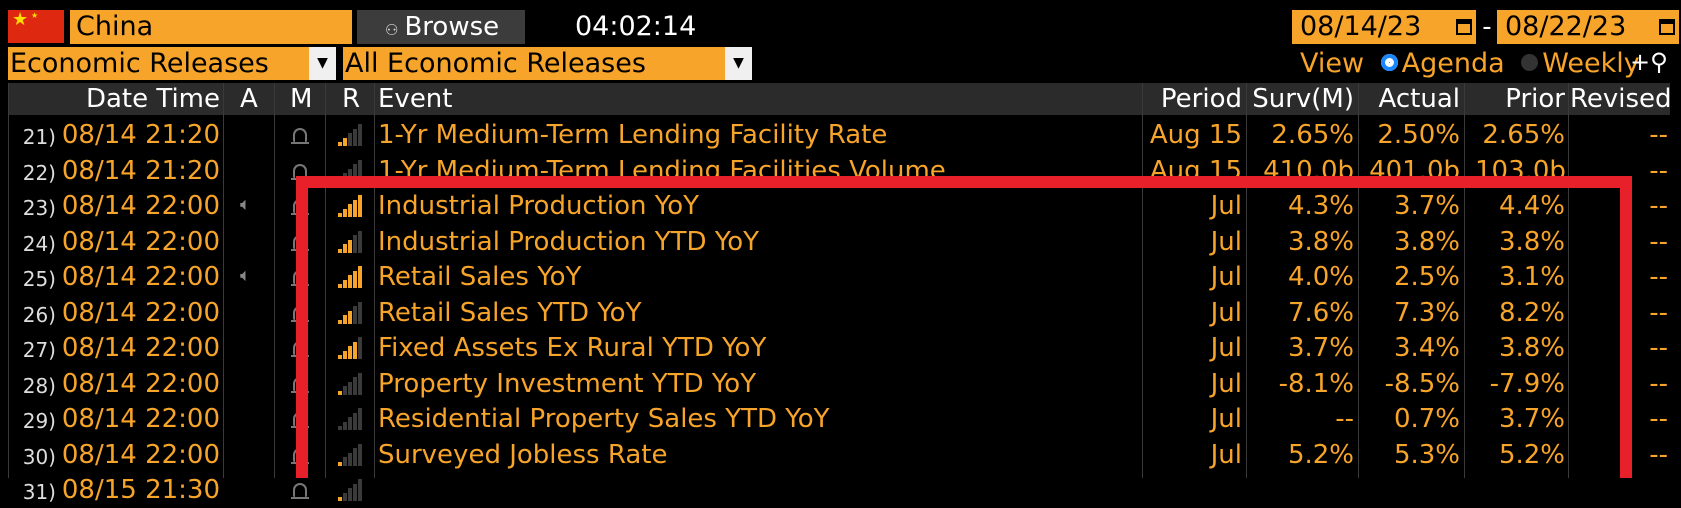  Describe the element at coordinates (39, 208) in the screenshot. I see `row-number: 23)` at that location.